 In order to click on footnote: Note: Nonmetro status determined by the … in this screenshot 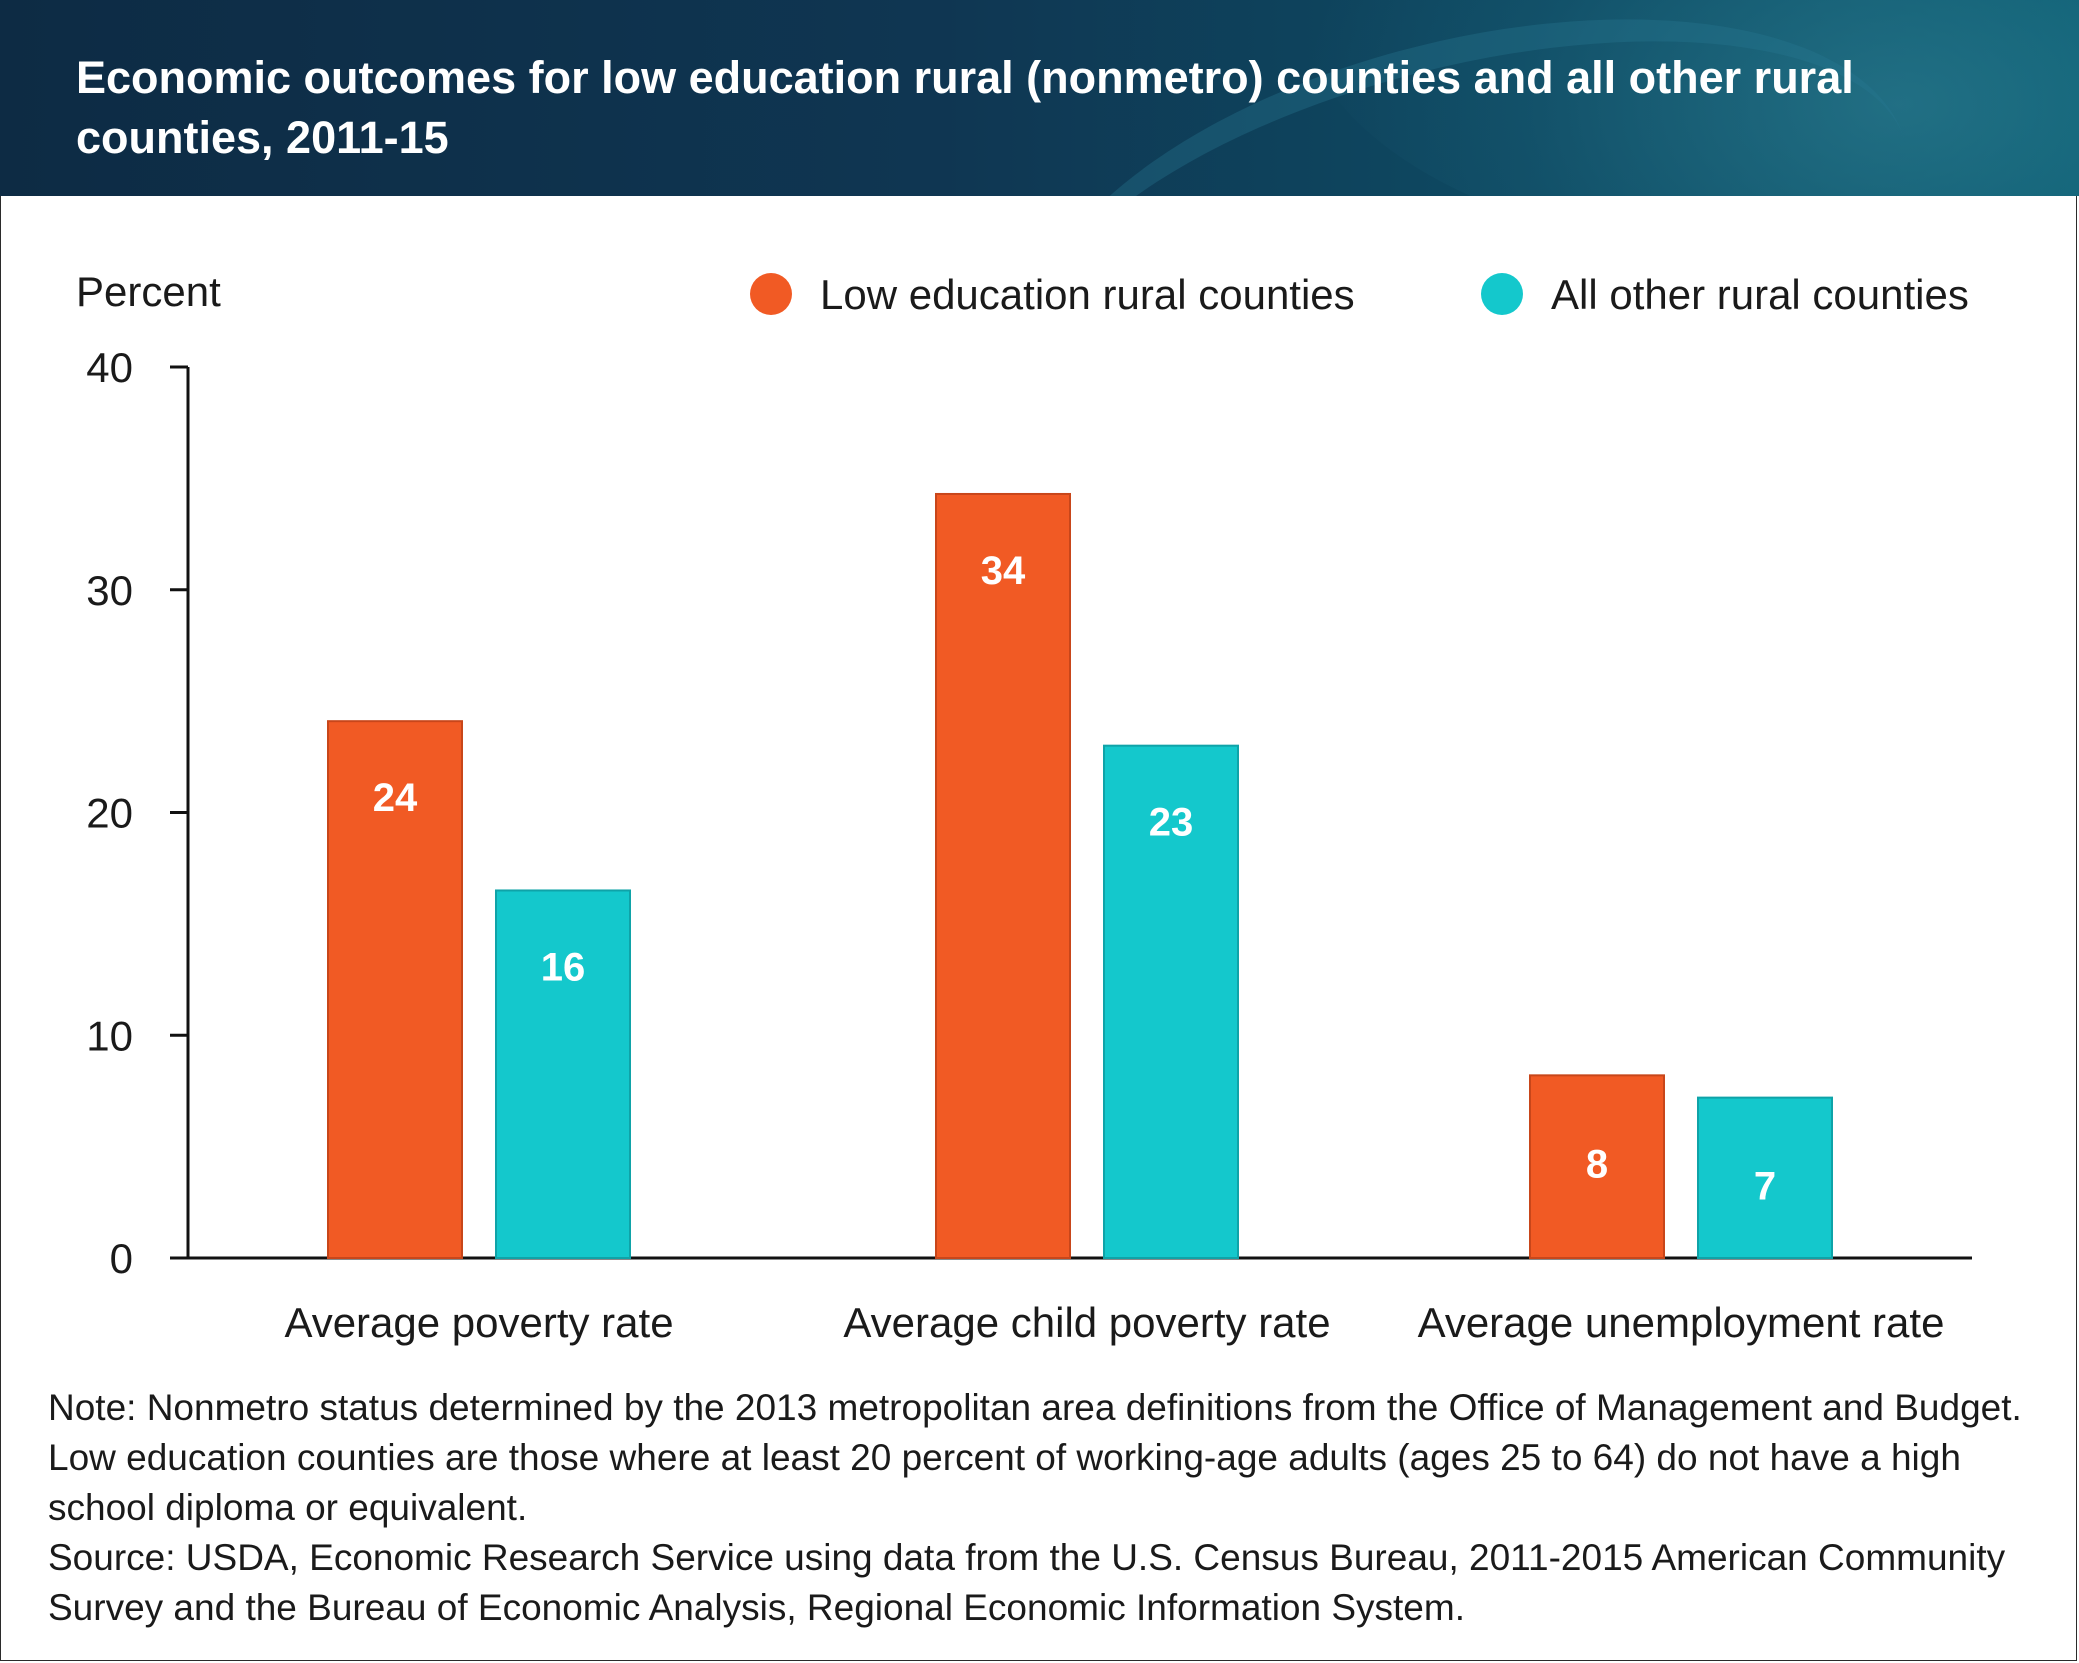, I will do `click(1043, 1508)`.